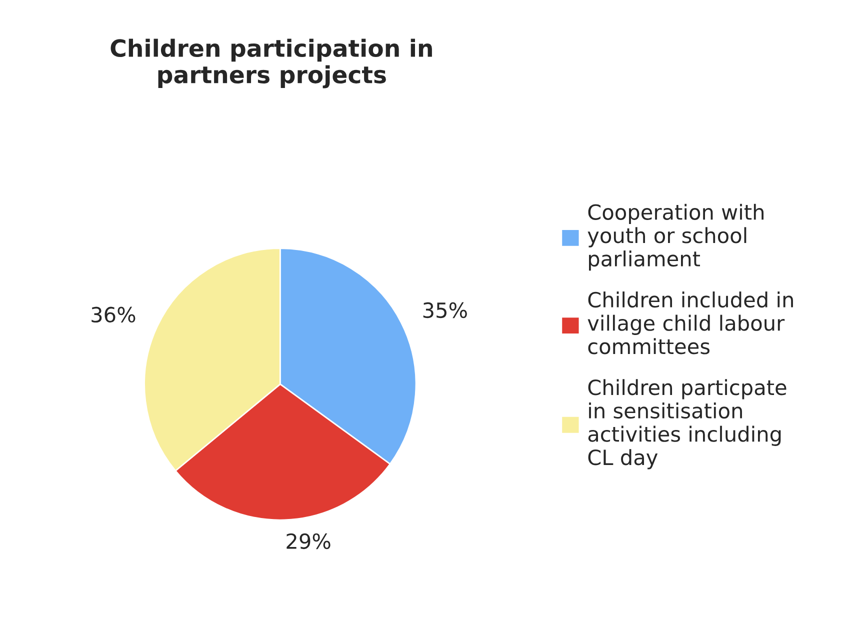 The image size is (849, 635). What do you see at coordinates (676, 237) in the screenshot?
I see `legend-label: Cooperation with youth or school parliament` at bounding box center [676, 237].